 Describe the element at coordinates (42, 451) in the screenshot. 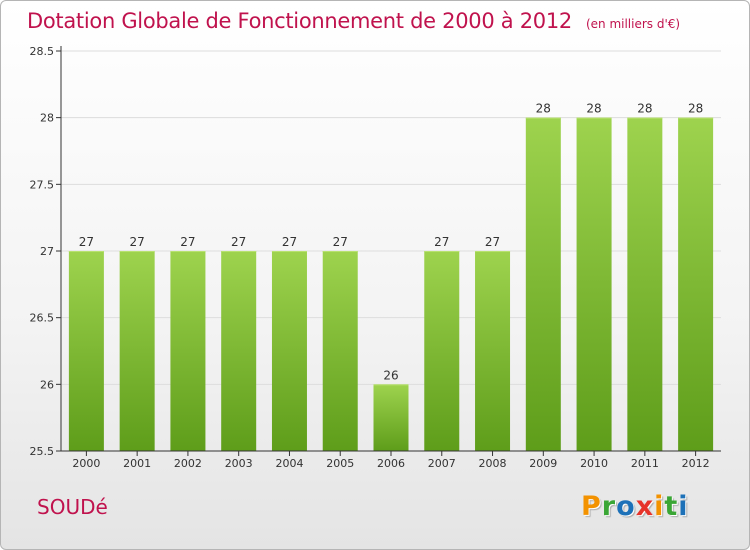

I see `y-tick-label: 25.5` at that location.